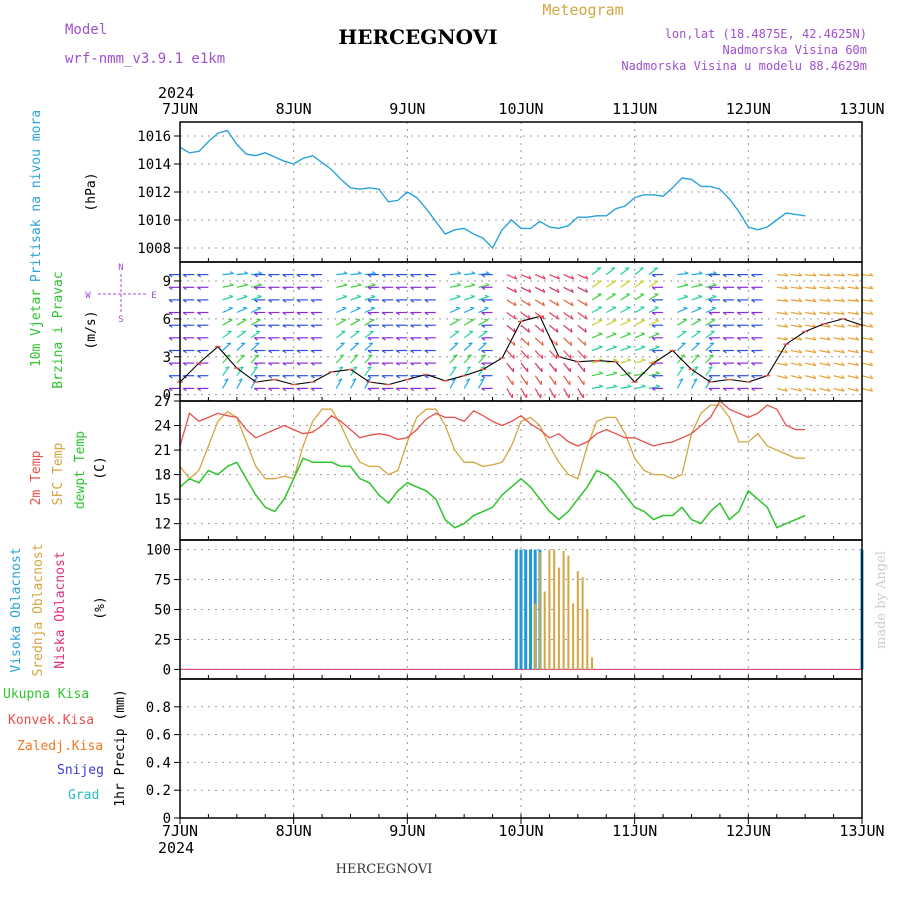 Image resolution: width=900 pixels, height=900 pixels. I want to click on top-day-label: 13JUN, so click(861, 109).